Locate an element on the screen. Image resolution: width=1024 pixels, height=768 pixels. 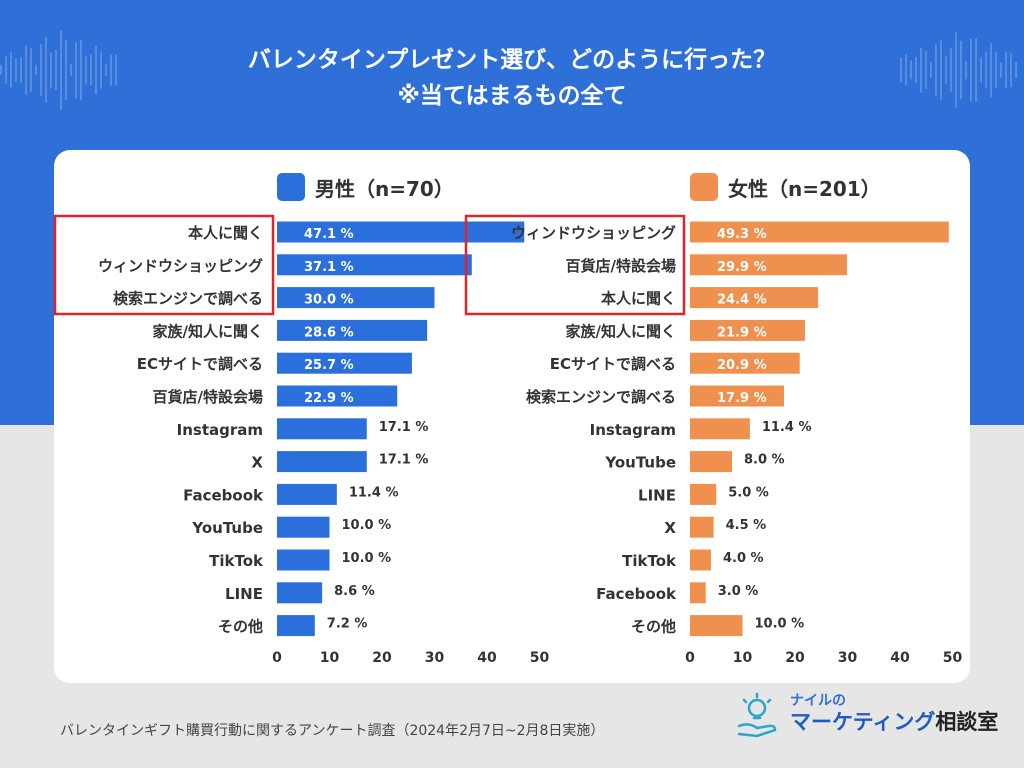
sound-wave-decoration-left is located at coordinates (58, 70).